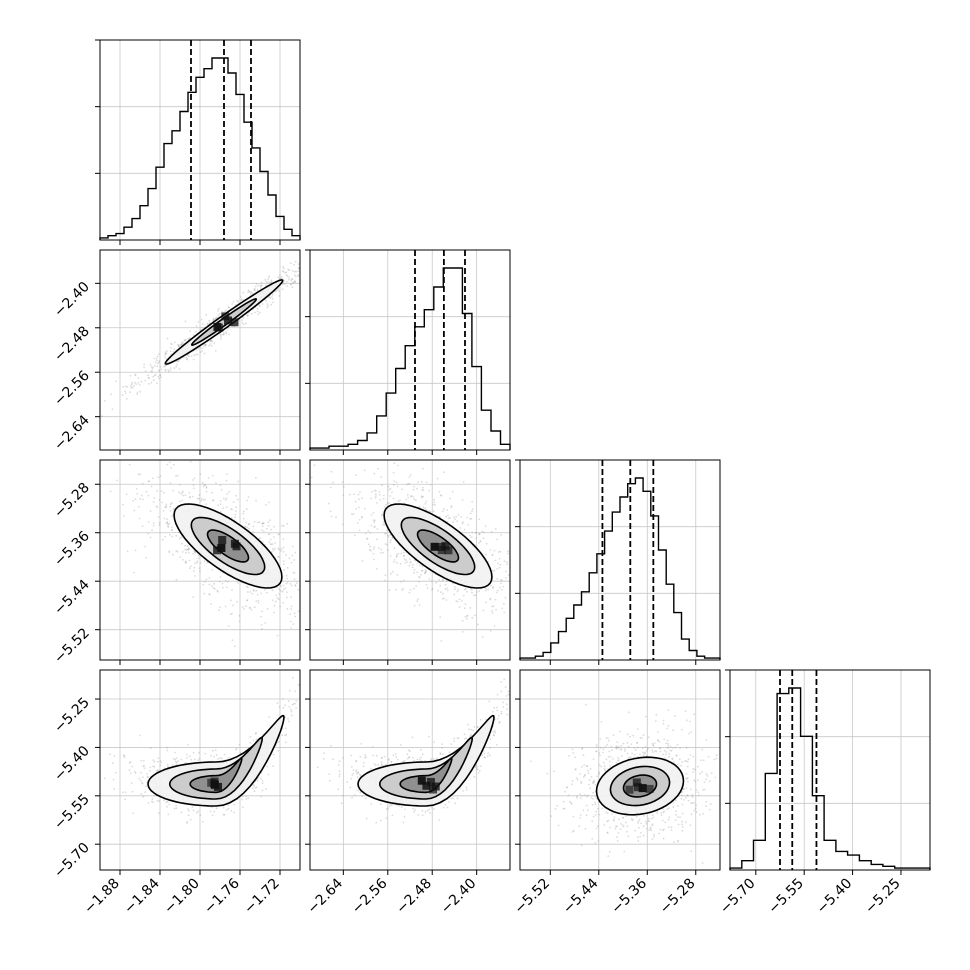 The width and height of the screenshot is (970, 970). What do you see at coordinates (532, 897) in the screenshot?
I see `x-tick-label: −5.52` at bounding box center [532, 897].